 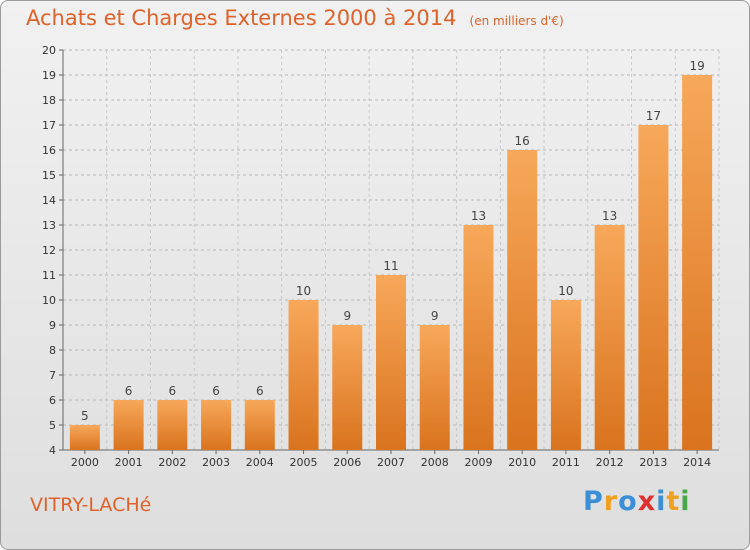 I want to click on x-tick-label: 2012, so click(x=610, y=462).